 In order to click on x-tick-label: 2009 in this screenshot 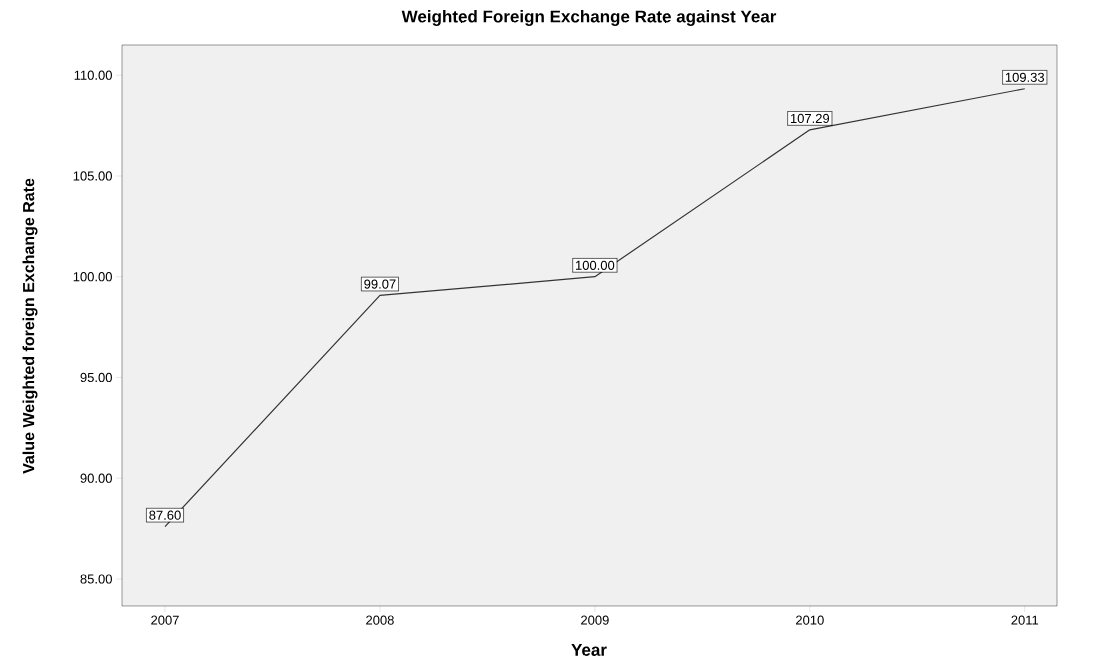, I will do `click(595, 620)`.